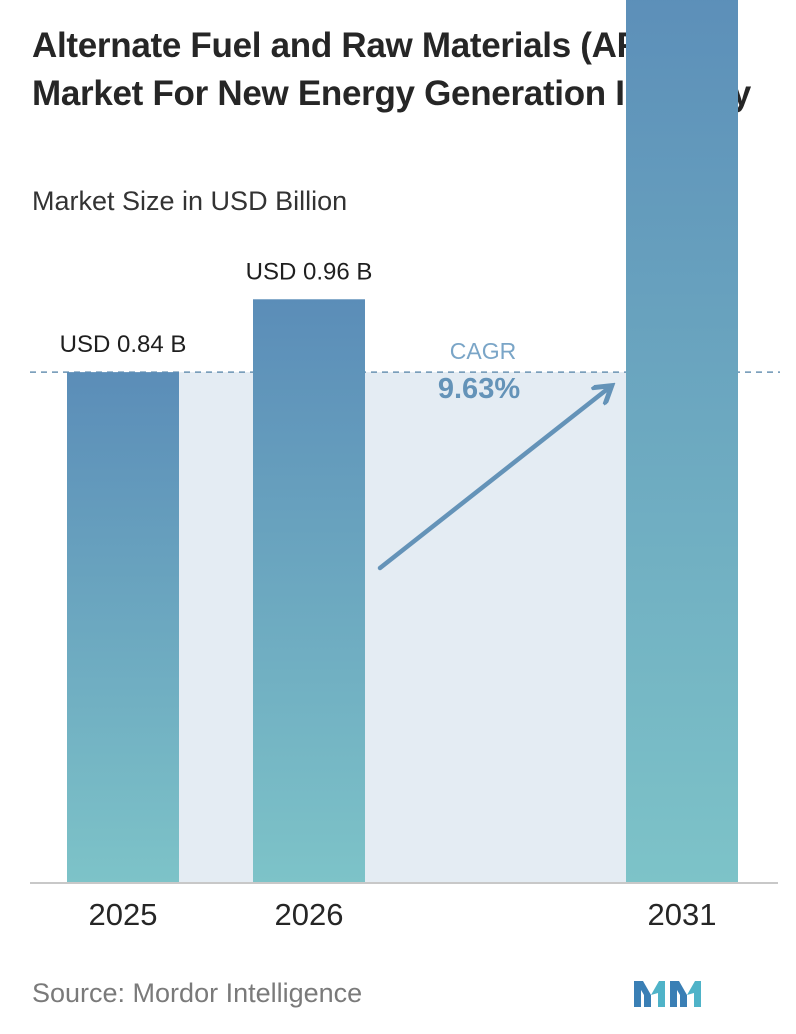 Image resolution: width=796 pixels, height=1034 pixels. What do you see at coordinates (309, 914) in the screenshot?
I see `x-tick-label-2026: 2026` at bounding box center [309, 914].